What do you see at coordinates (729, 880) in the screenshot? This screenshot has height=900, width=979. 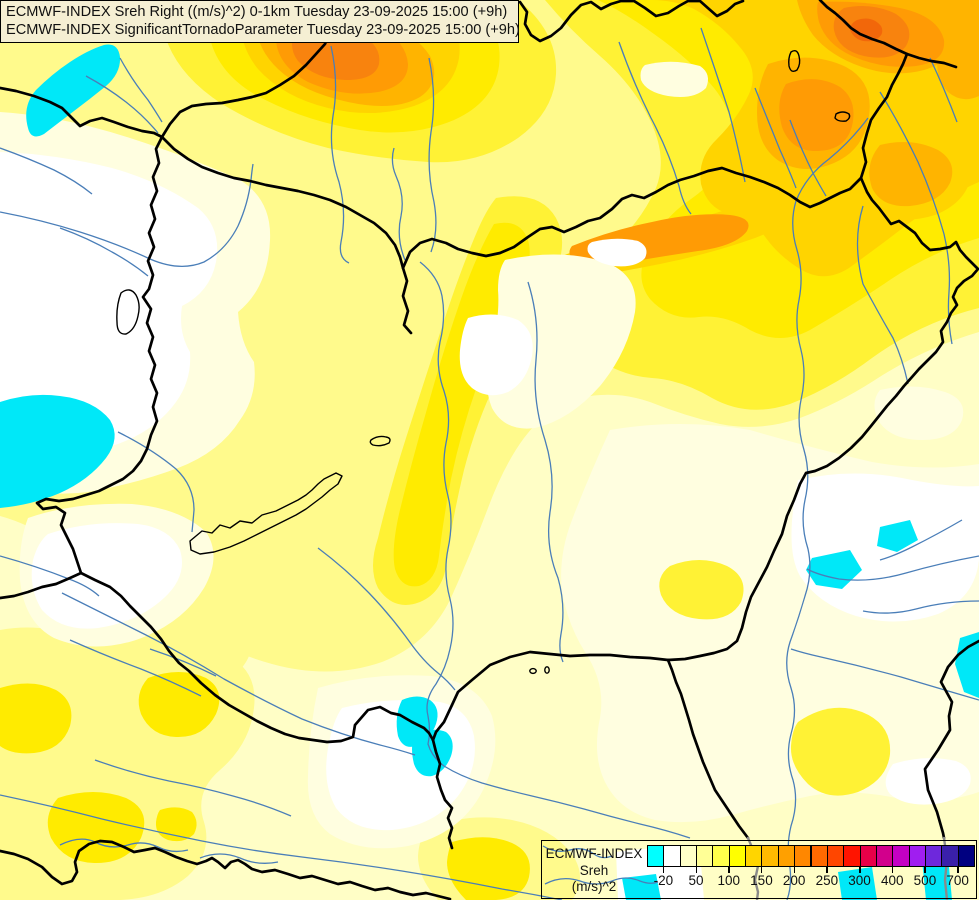 I see `legend-tick-label: 100` at bounding box center [729, 880].